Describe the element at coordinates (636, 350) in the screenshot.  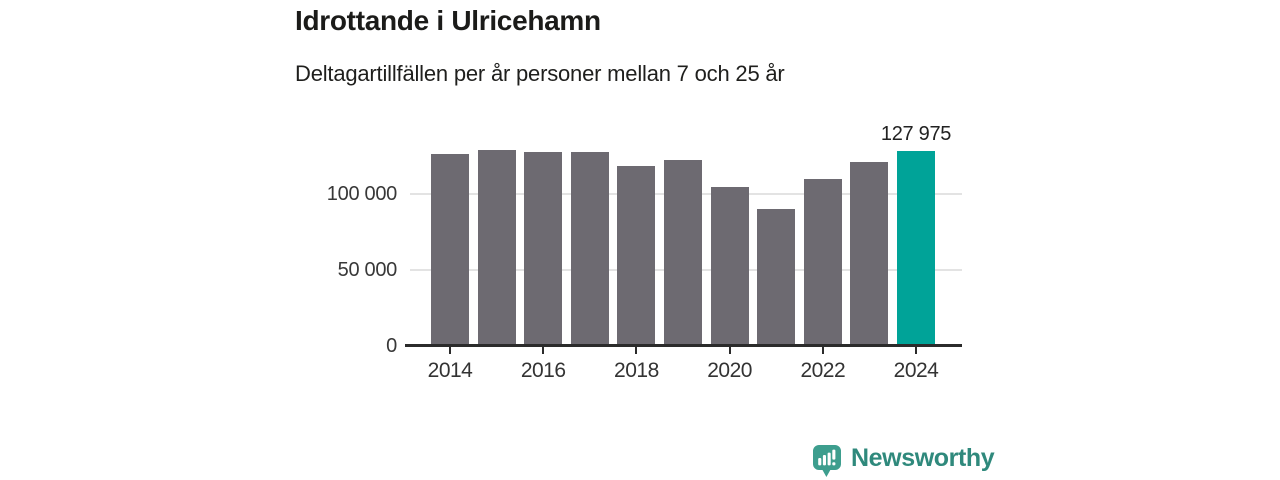
I see `x-tick-2018` at that location.